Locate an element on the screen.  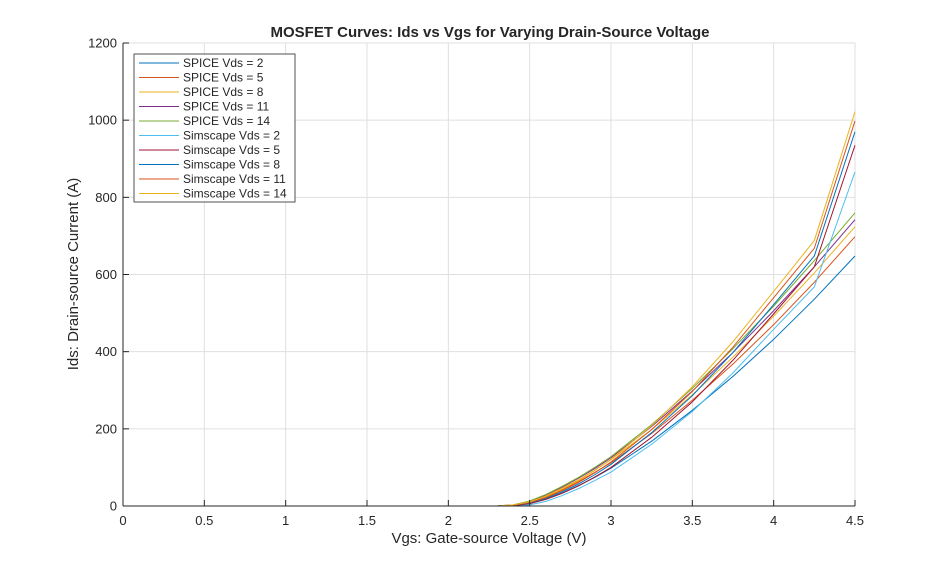
x-tick-label: 3 is located at coordinates (610, 520).